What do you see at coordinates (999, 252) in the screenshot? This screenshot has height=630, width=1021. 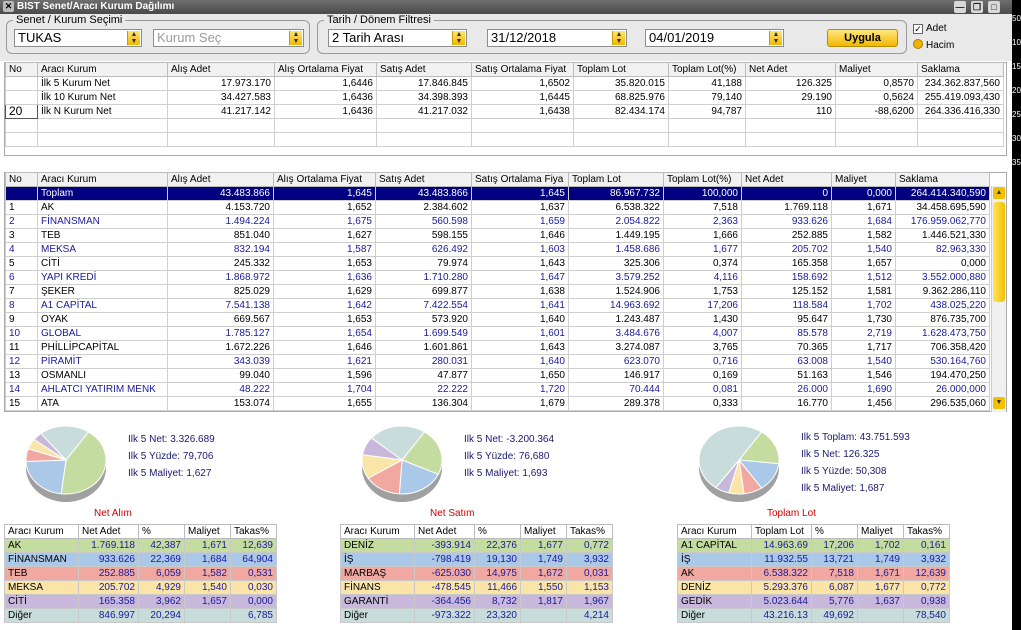 I see `scroll-thumb` at bounding box center [999, 252].